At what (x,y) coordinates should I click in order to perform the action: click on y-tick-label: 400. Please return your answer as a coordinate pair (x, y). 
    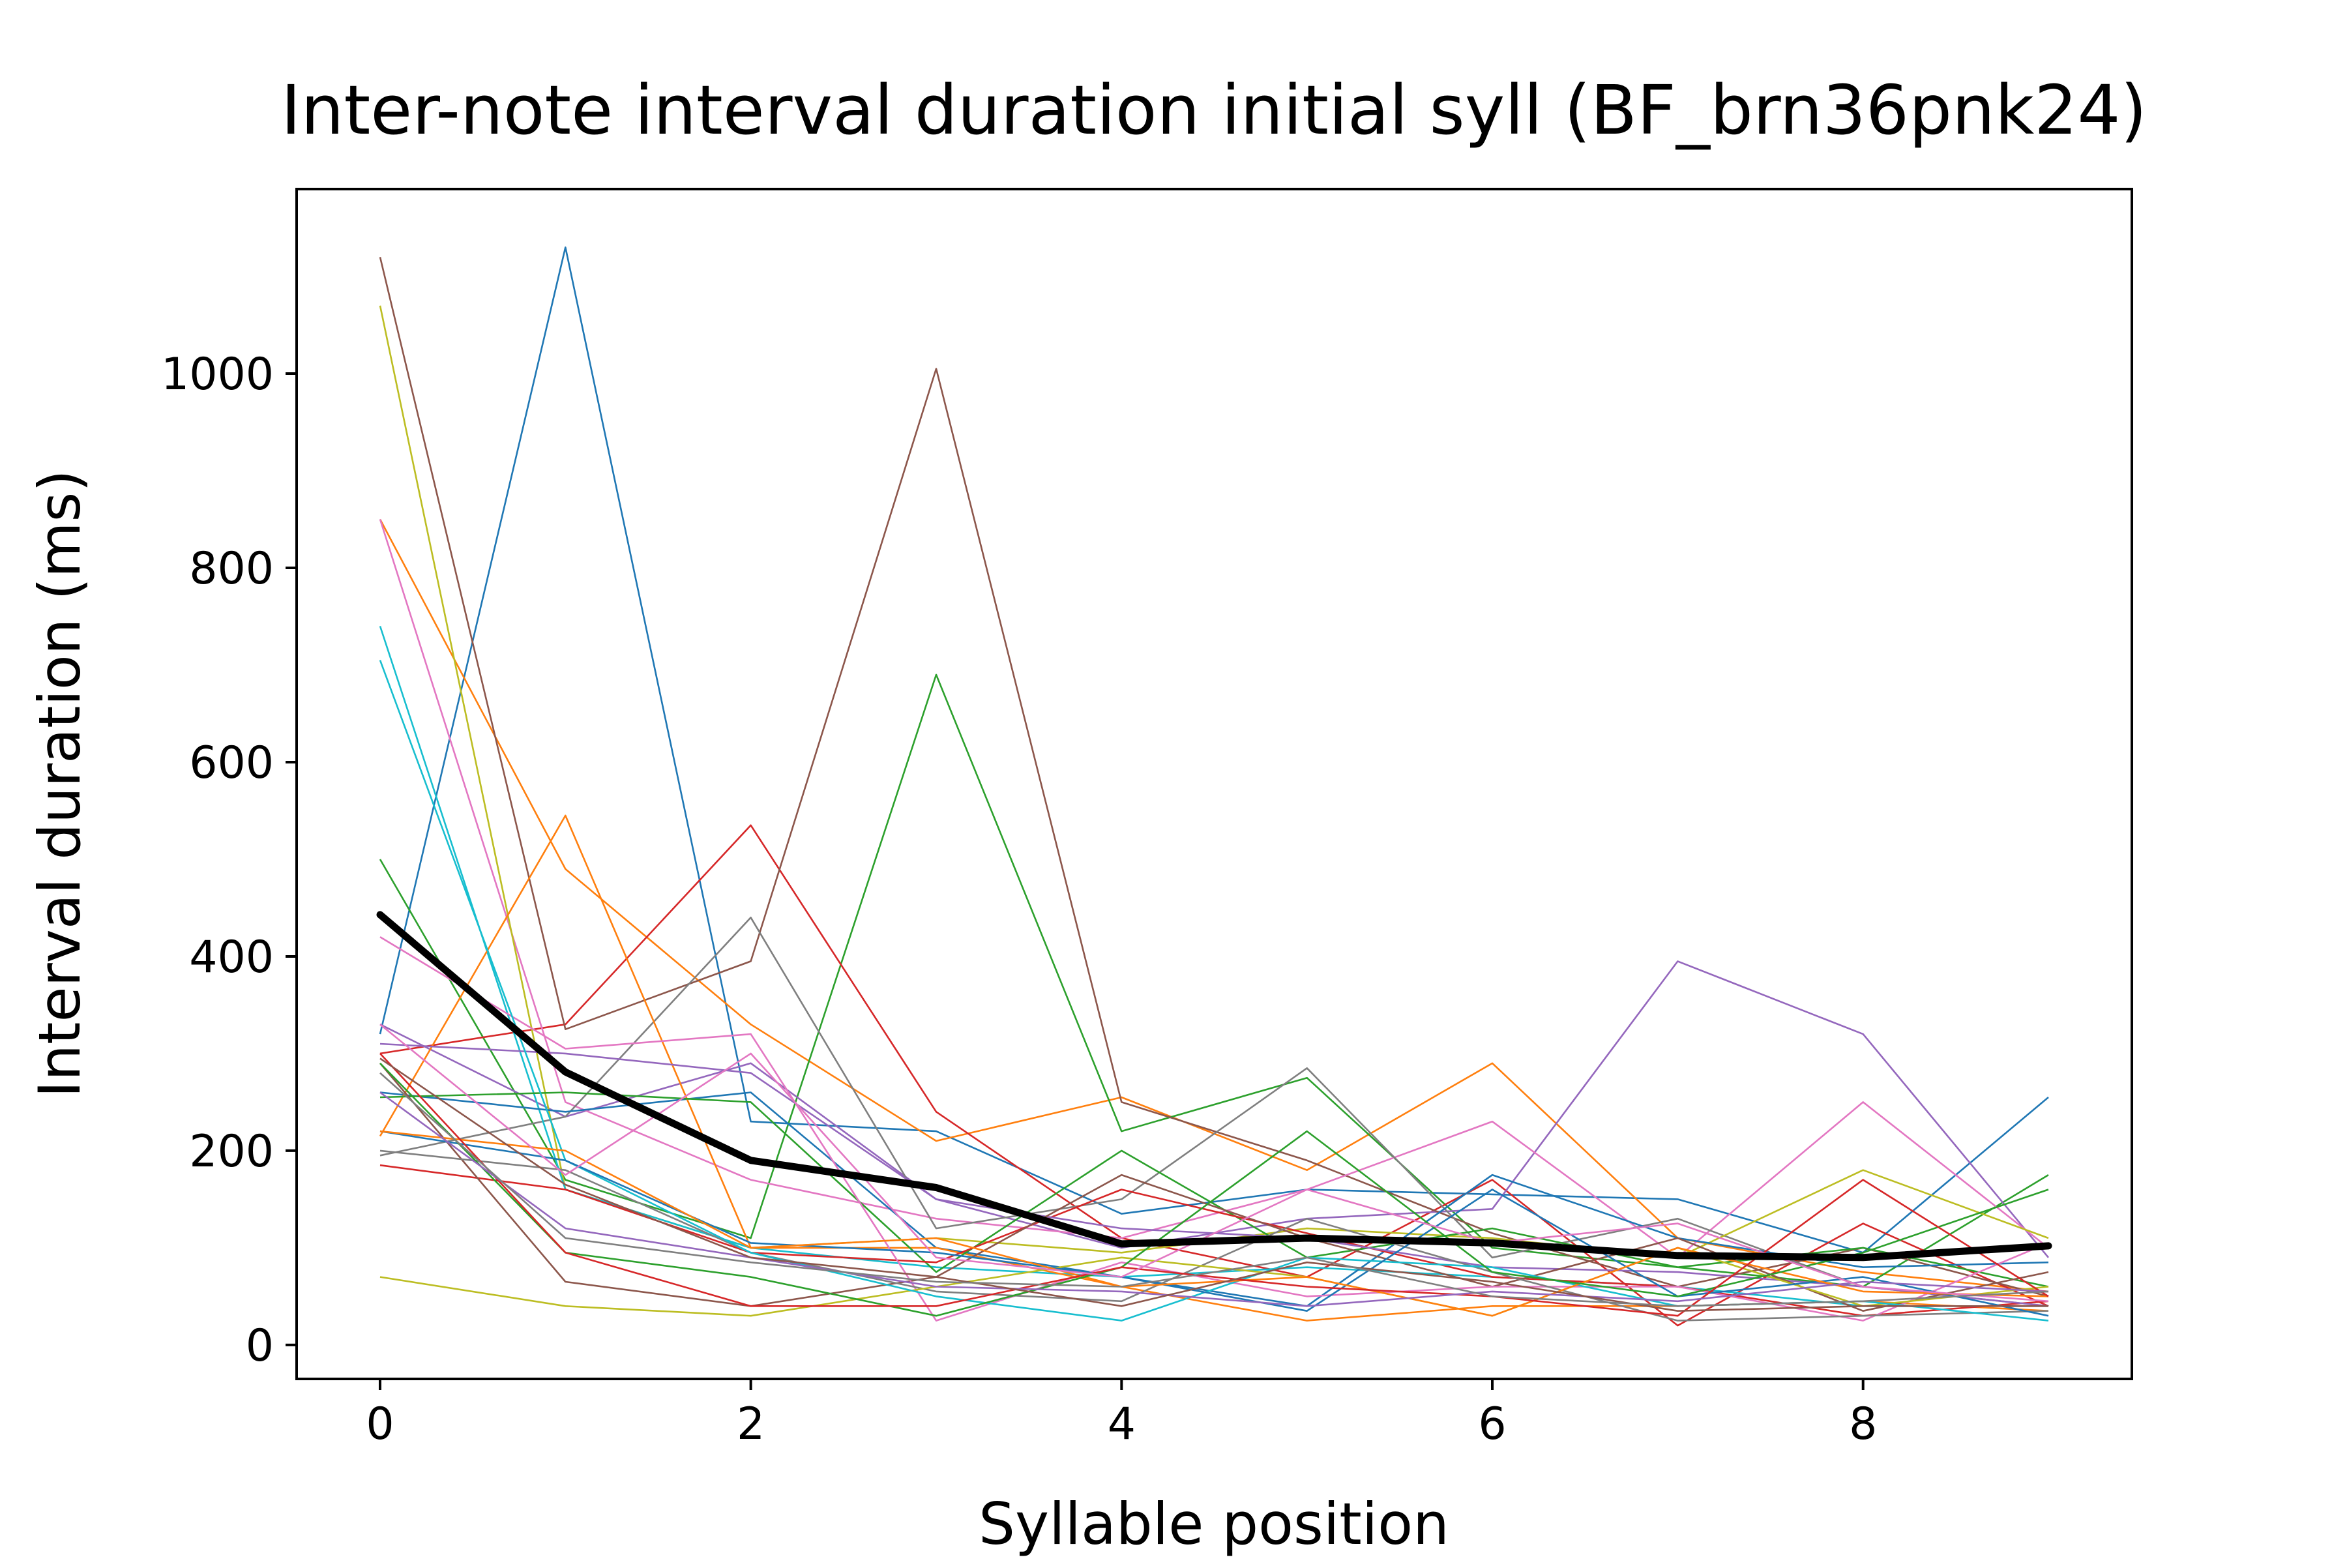
    Looking at the image, I should click on (232, 958).